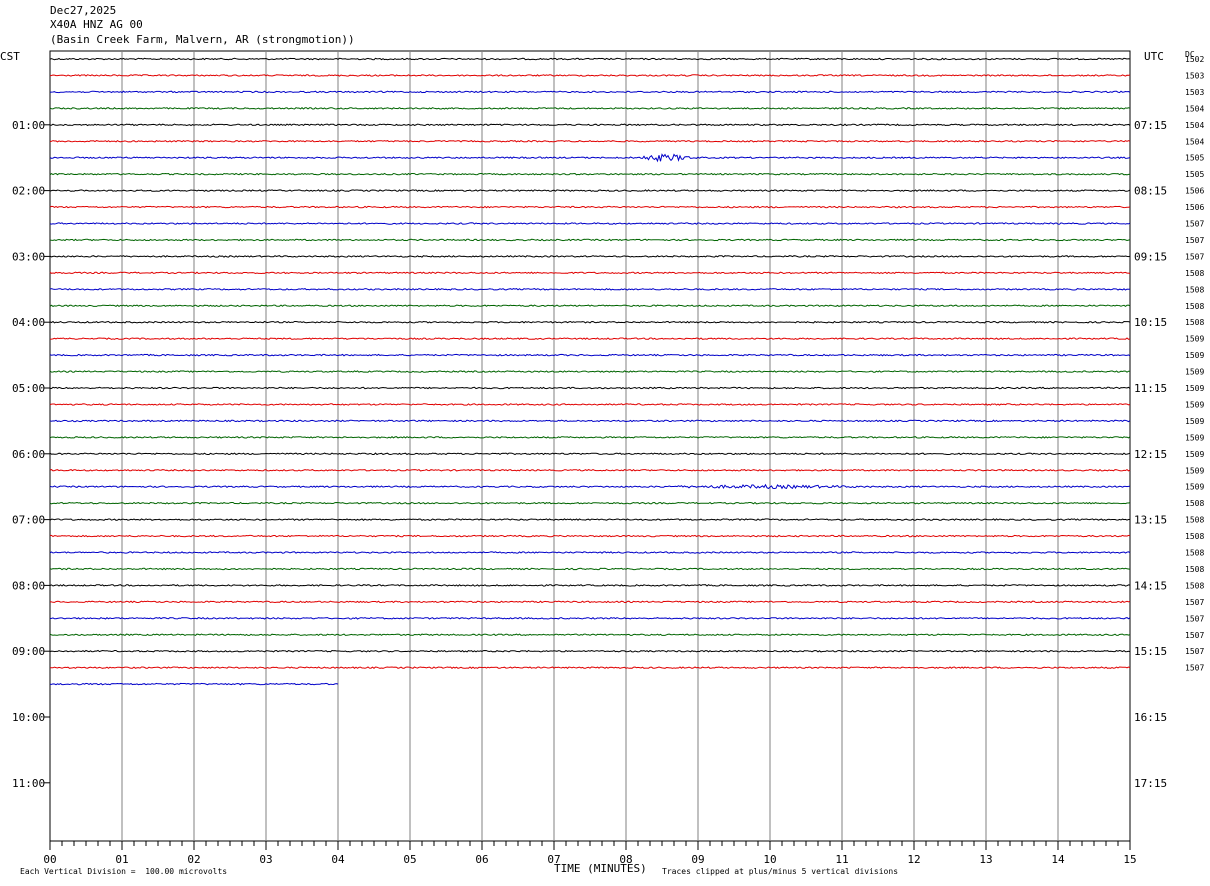 This screenshot has width=1210, height=886. What do you see at coordinates (1150, 520) in the screenshot?
I see `right-hour-label: 13:15` at bounding box center [1150, 520].